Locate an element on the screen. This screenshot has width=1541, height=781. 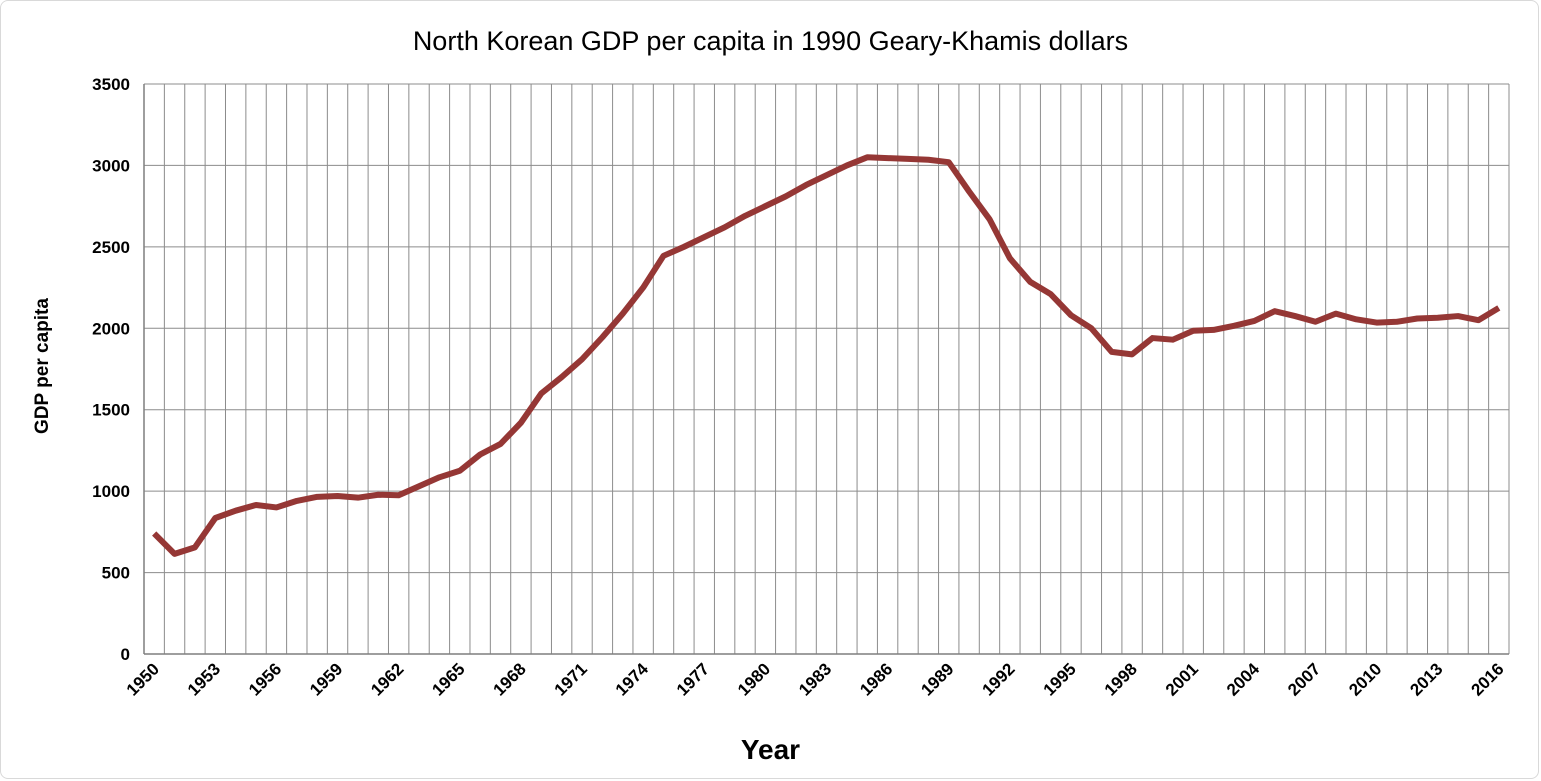
x-tick-label: 2016 is located at coordinates (1487, 679).